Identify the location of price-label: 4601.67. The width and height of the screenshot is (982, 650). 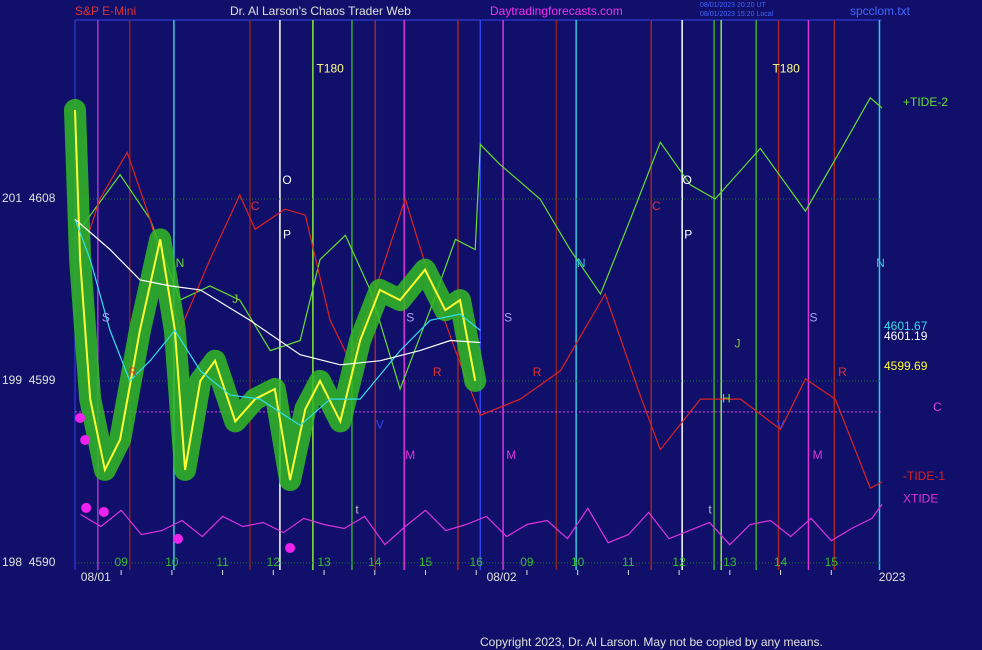
(906, 326).